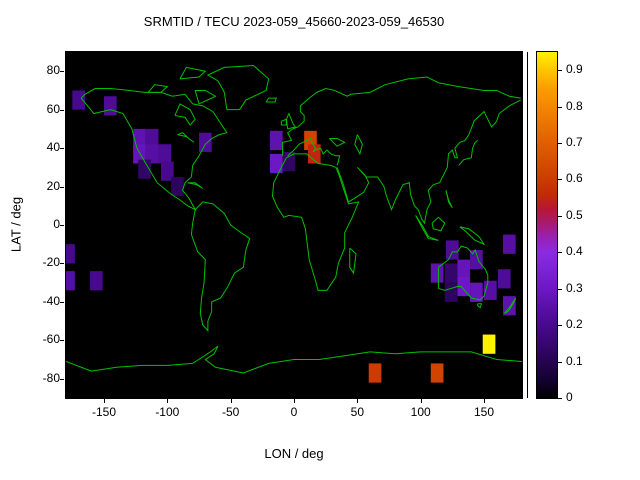 The height and width of the screenshot is (480, 640). What do you see at coordinates (104, 412) in the screenshot?
I see `x-tick-label: -150` at bounding box center [104, 412].